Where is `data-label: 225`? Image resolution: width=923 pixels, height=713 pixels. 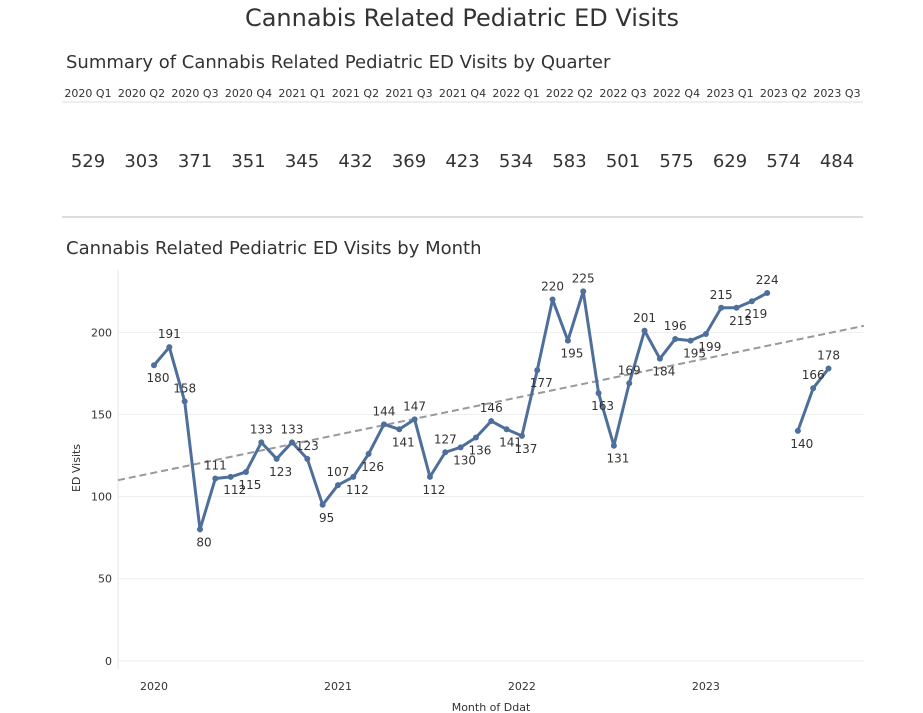 data-label: 225 is located at coordinates (583, 278).